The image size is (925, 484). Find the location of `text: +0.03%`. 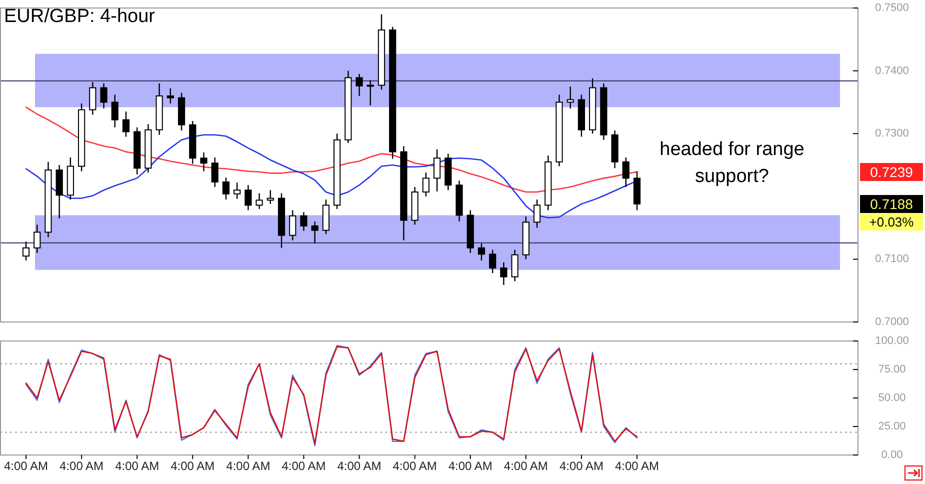

text: +0.03% is located at coordinates (891, 222).